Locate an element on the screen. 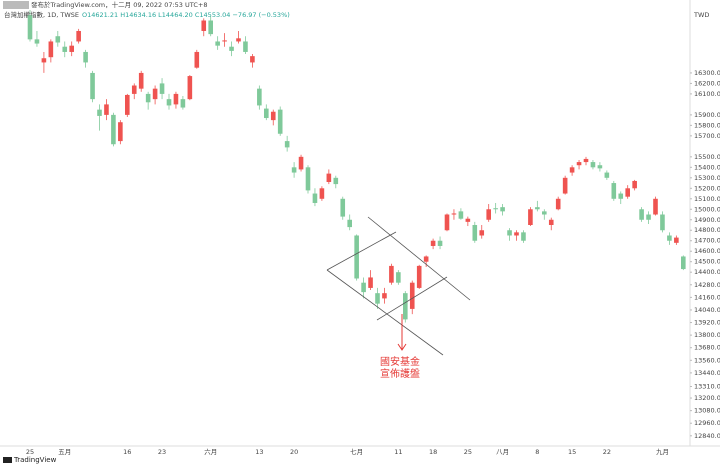 This screenshot has height=466, width=720. y-tick-label: 13800.00 is located at coordinates (707, 335).